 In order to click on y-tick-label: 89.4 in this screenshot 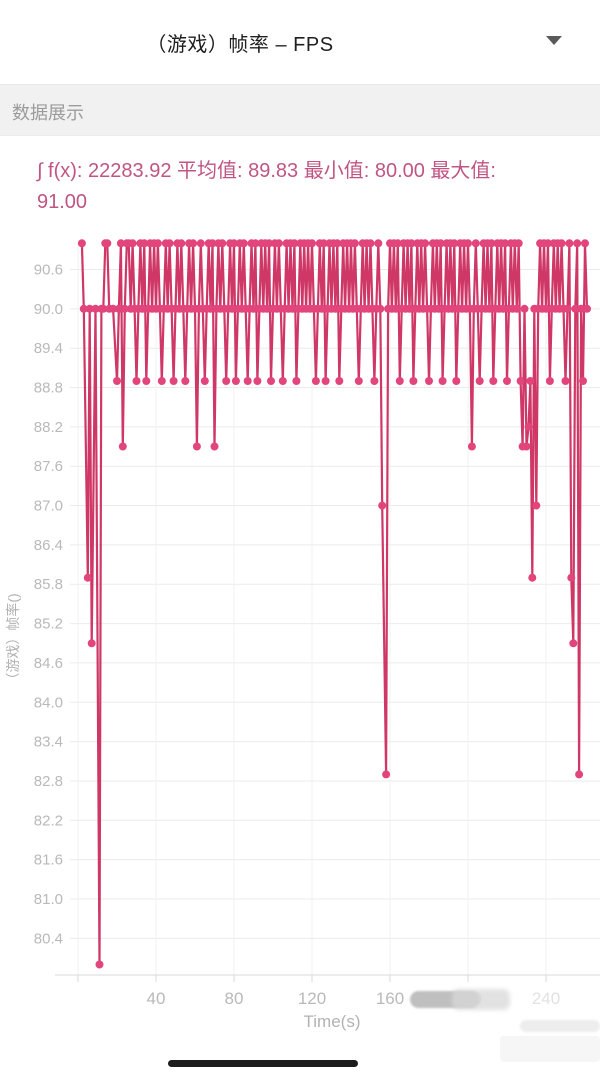, I will do `click(48, 348)`.